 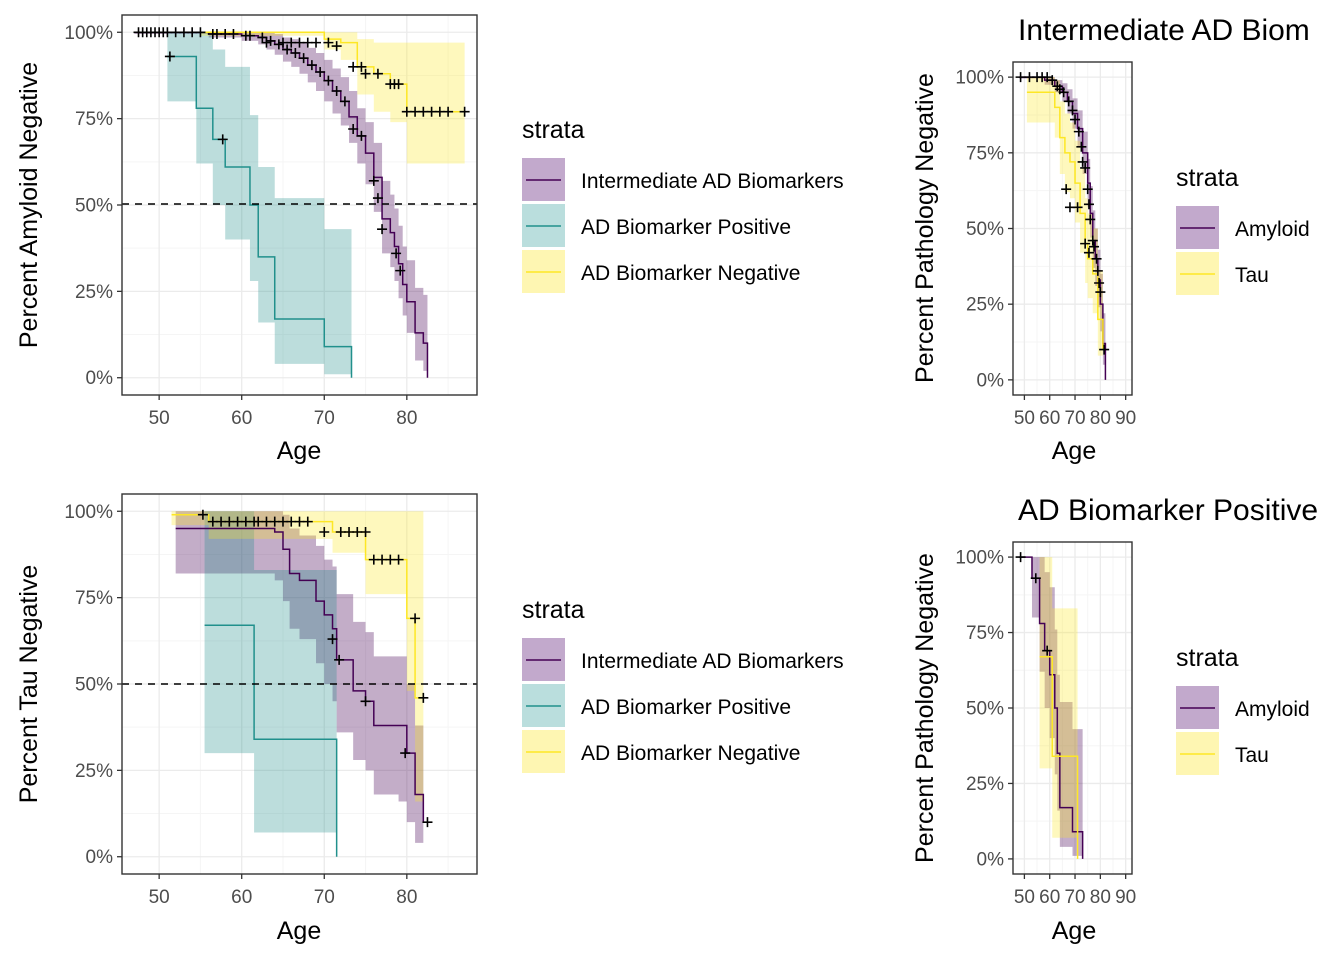 I want to click on legend-intermediate: strata Amyloid Tau, so click(x=1243, y=229).